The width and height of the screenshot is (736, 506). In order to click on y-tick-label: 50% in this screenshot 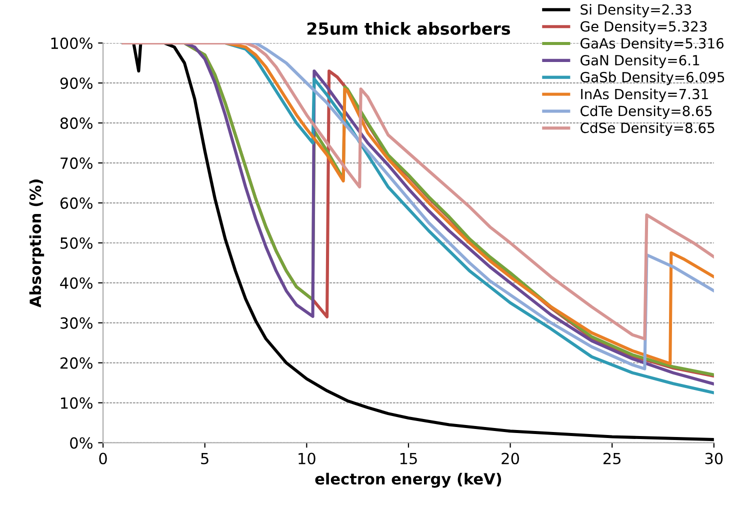, I will do `click(76, 243)`.